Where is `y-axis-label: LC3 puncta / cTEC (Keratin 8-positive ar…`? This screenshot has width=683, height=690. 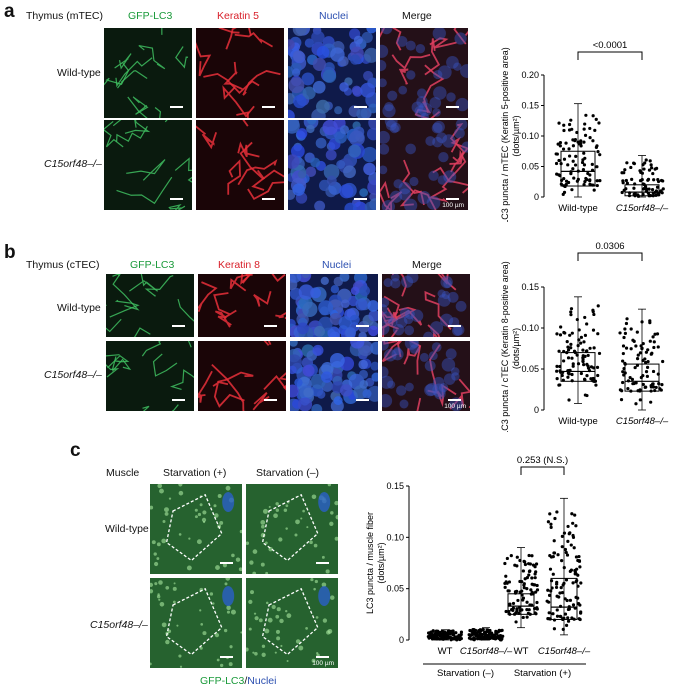 y-axis-label: LC3 puncta / cTEC (Keratin 8-positive ar… is located at coordinates (510, 346).